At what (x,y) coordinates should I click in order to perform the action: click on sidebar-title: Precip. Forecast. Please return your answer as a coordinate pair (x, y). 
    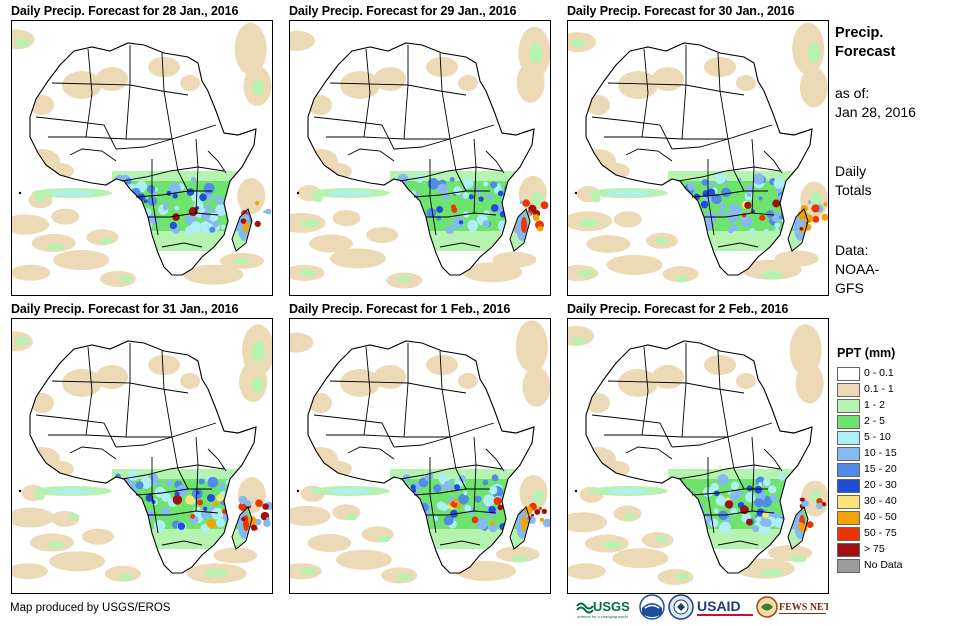
    Looking at the image, I should click on (865, 43).